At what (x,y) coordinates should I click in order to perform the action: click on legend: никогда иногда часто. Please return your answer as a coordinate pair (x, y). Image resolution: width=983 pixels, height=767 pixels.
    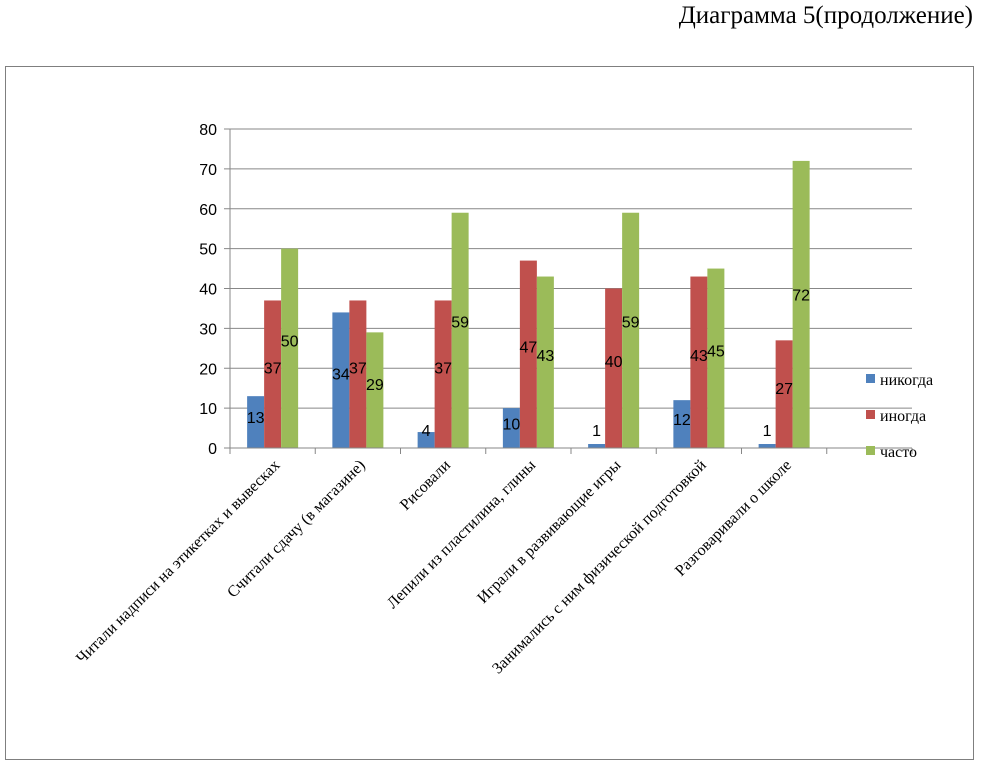
    Looking at the image, I should click on (899, 416).